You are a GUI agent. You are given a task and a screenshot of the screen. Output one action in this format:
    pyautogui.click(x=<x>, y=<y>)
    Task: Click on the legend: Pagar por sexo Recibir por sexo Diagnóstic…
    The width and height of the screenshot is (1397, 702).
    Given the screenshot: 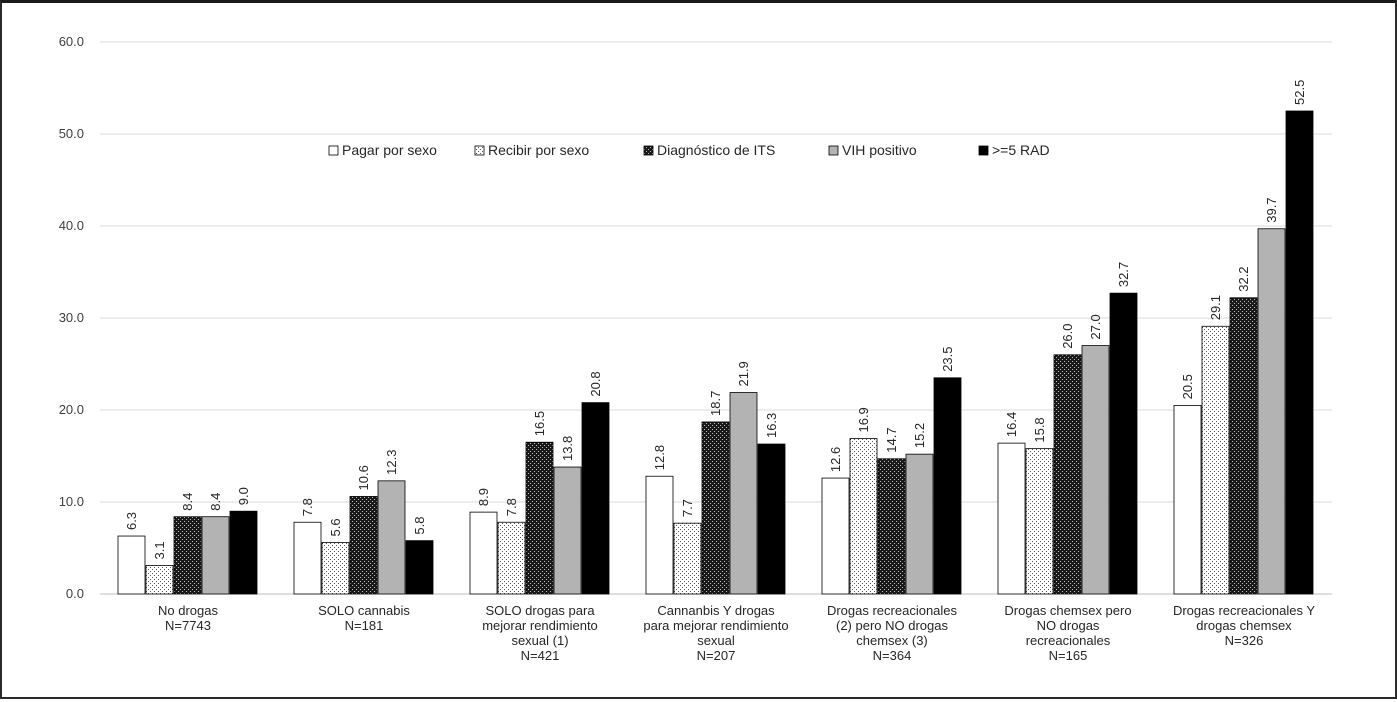 What is the action you would take?
    pyautogui.click(x=689, y=150)
    